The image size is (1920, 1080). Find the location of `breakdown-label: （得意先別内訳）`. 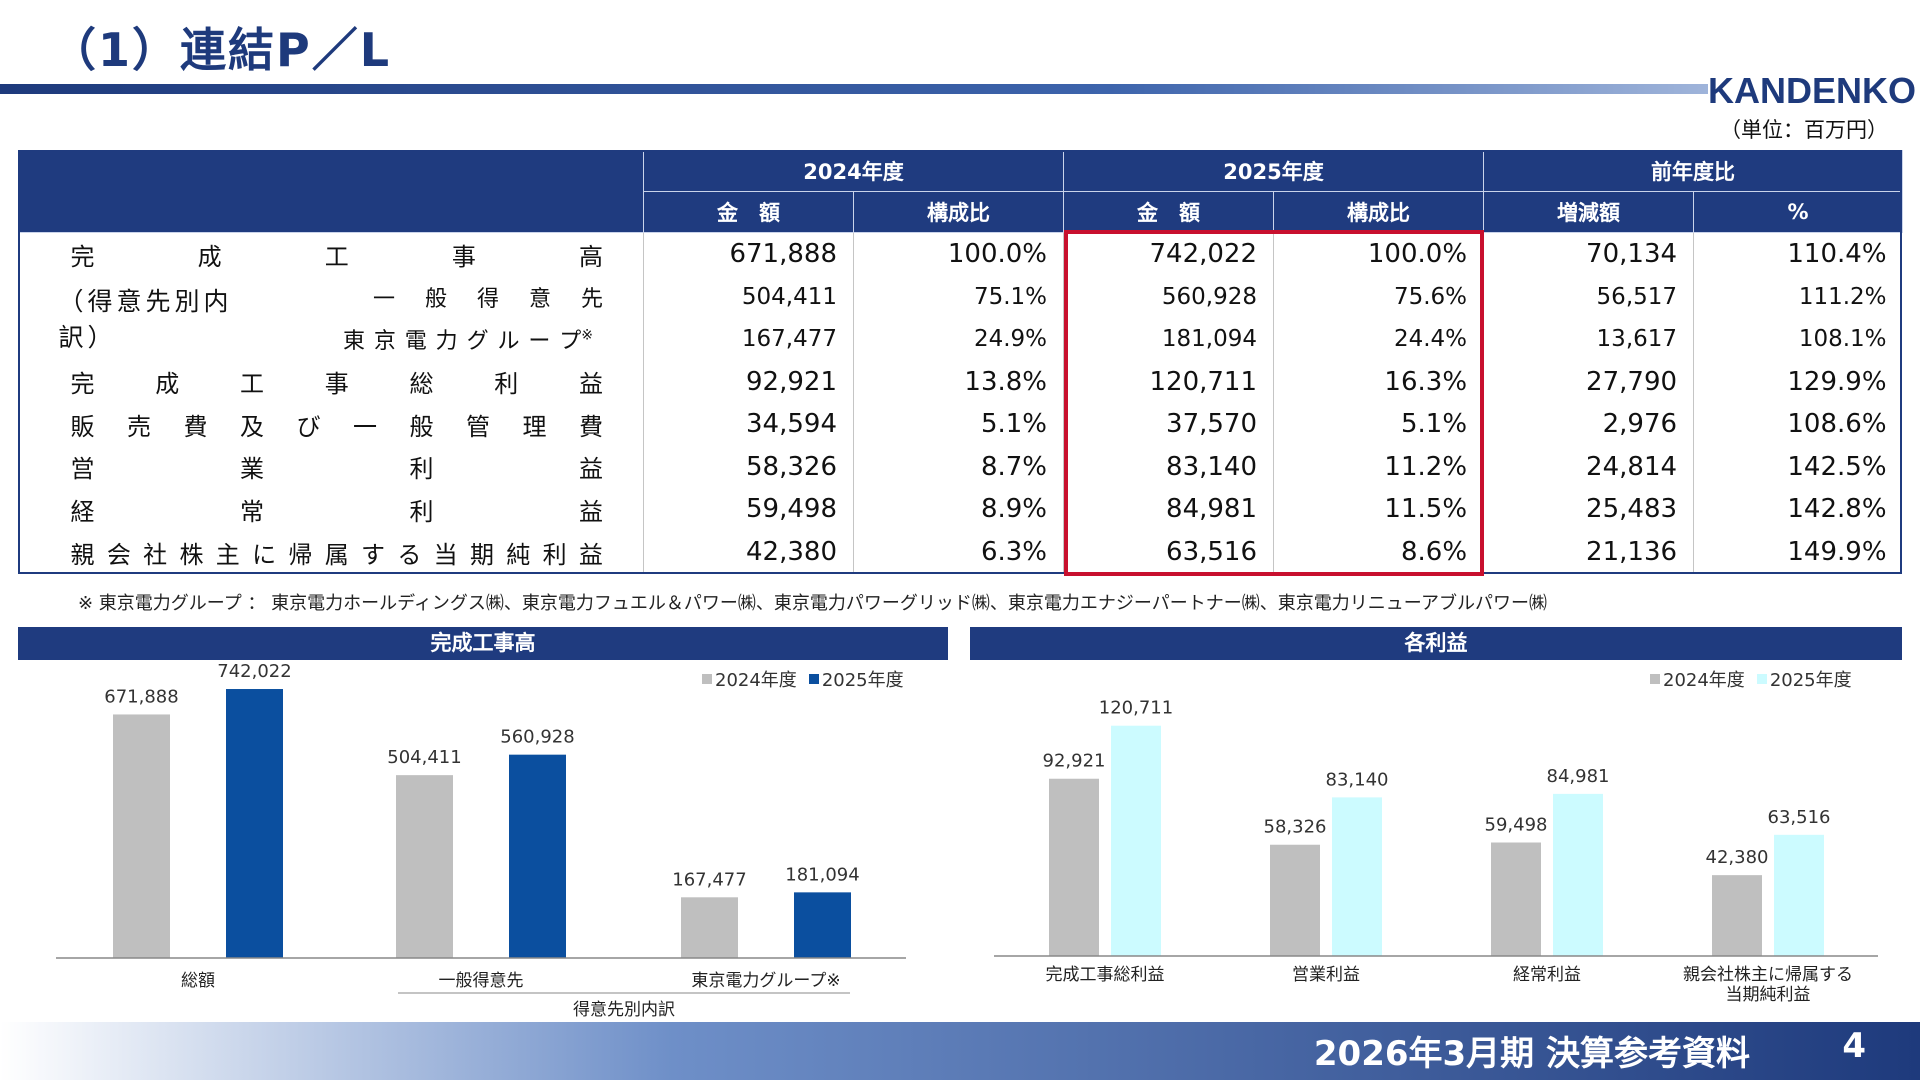

breakdown-label: （得意先別内訳） is located at coordinates (145, 319).